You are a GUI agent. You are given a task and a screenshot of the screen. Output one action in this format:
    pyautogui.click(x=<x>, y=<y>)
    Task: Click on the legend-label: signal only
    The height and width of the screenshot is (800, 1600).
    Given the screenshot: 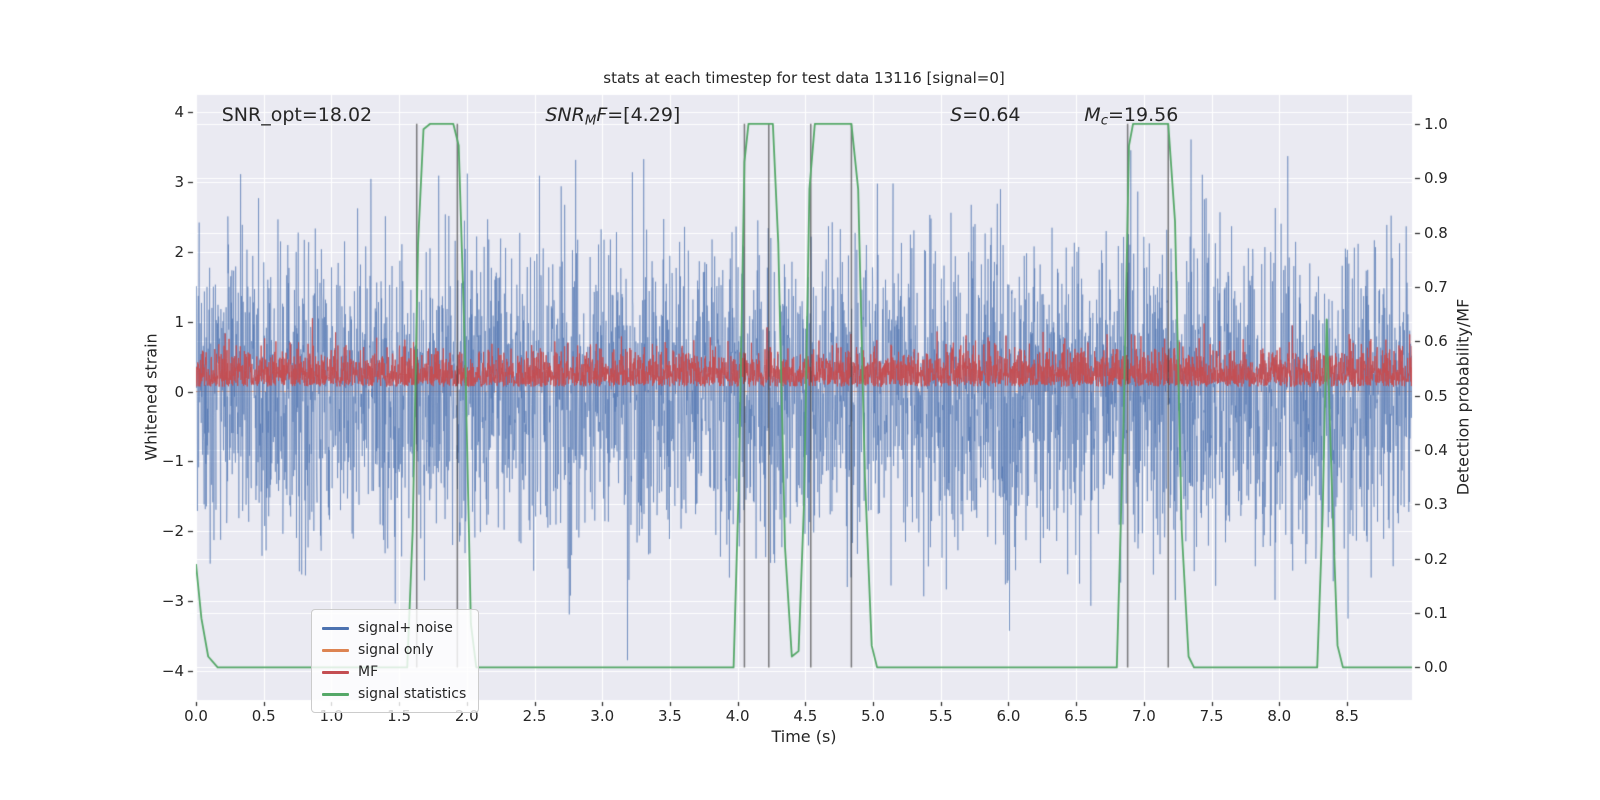 What is the action you would take?
    pyautogui.click(x=396, y=650)
    